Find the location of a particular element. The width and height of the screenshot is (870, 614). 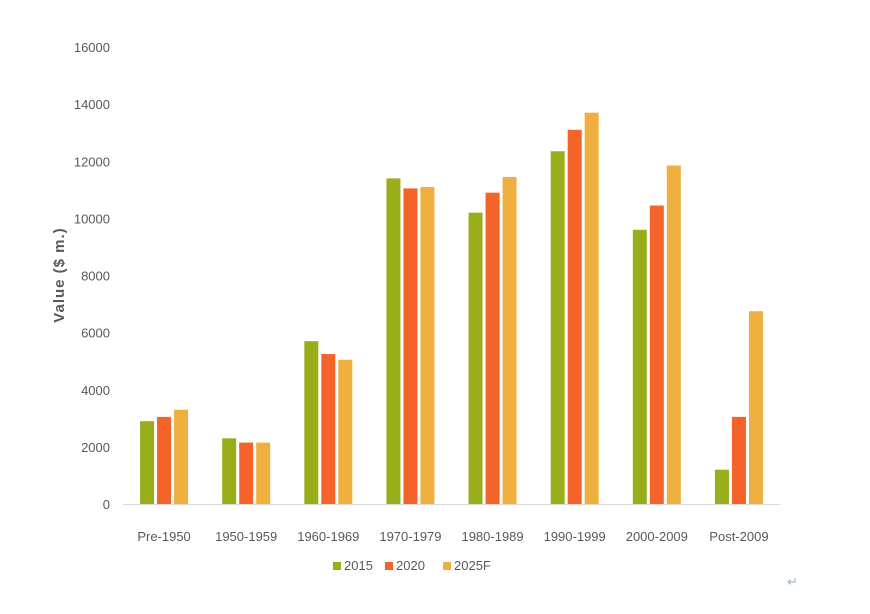

y-tick-label: 4000 is located at coordinates (95, 390).